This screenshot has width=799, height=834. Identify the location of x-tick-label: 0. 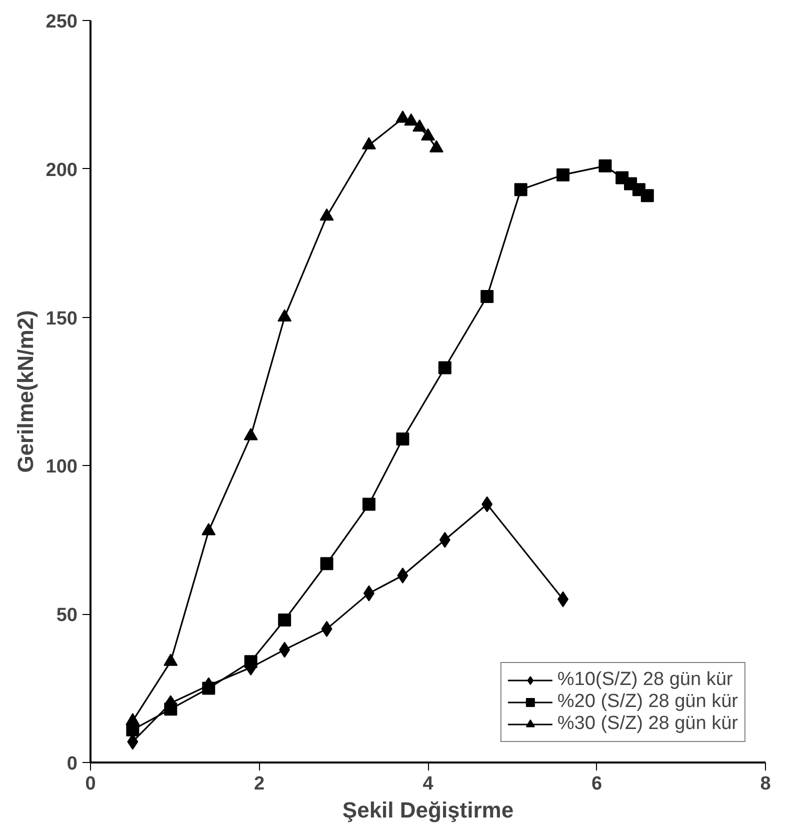
(90, 784).